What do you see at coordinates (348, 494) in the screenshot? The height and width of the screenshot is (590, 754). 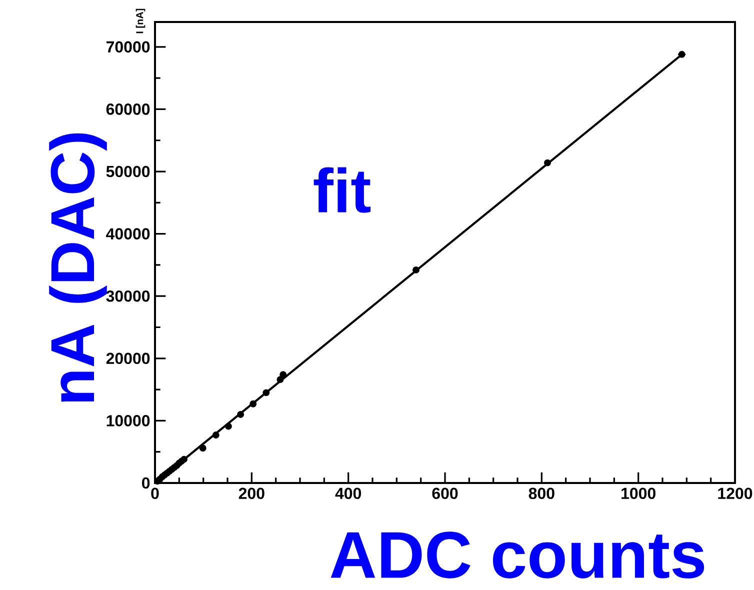 I see `x-tick-label: 400` at bounding box center [348, 494].